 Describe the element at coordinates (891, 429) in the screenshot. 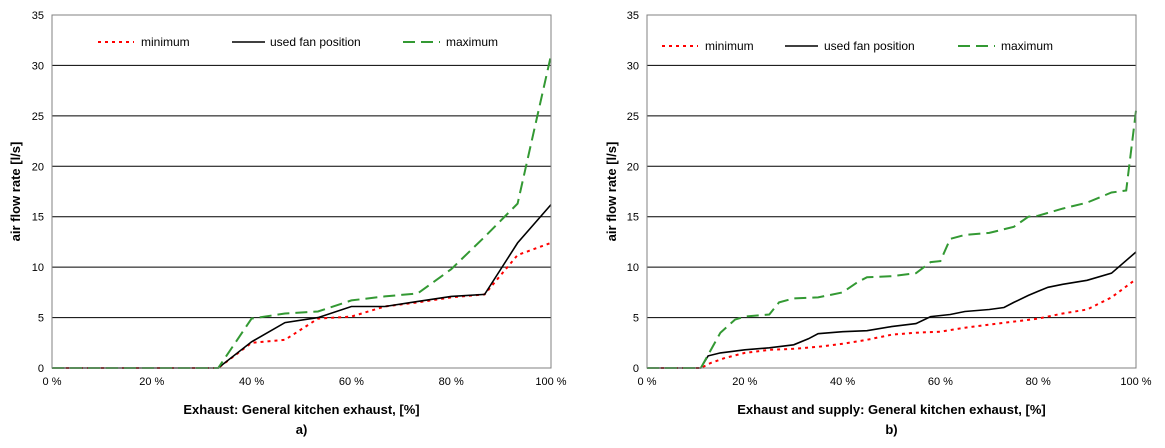

I see `panel-label: b)` at that location.